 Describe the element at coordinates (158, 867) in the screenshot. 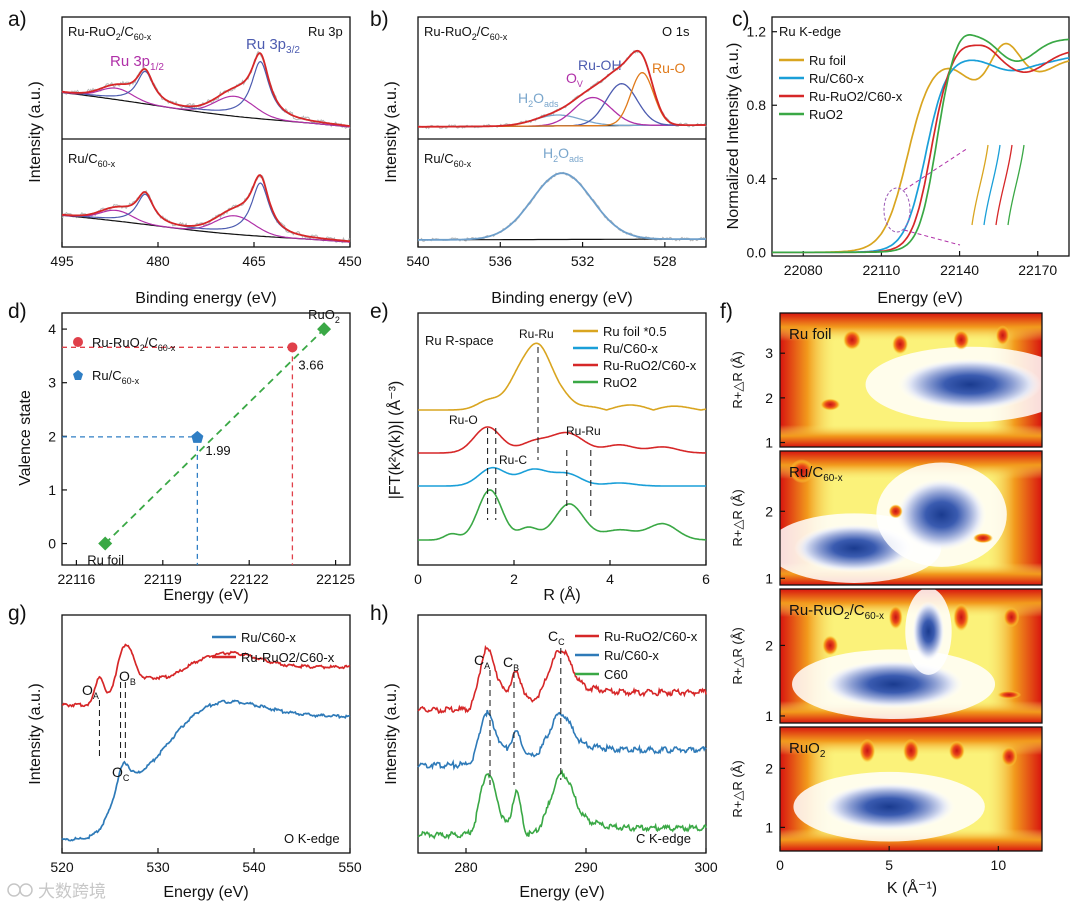

I see `x-tick-label: 530` at that location.